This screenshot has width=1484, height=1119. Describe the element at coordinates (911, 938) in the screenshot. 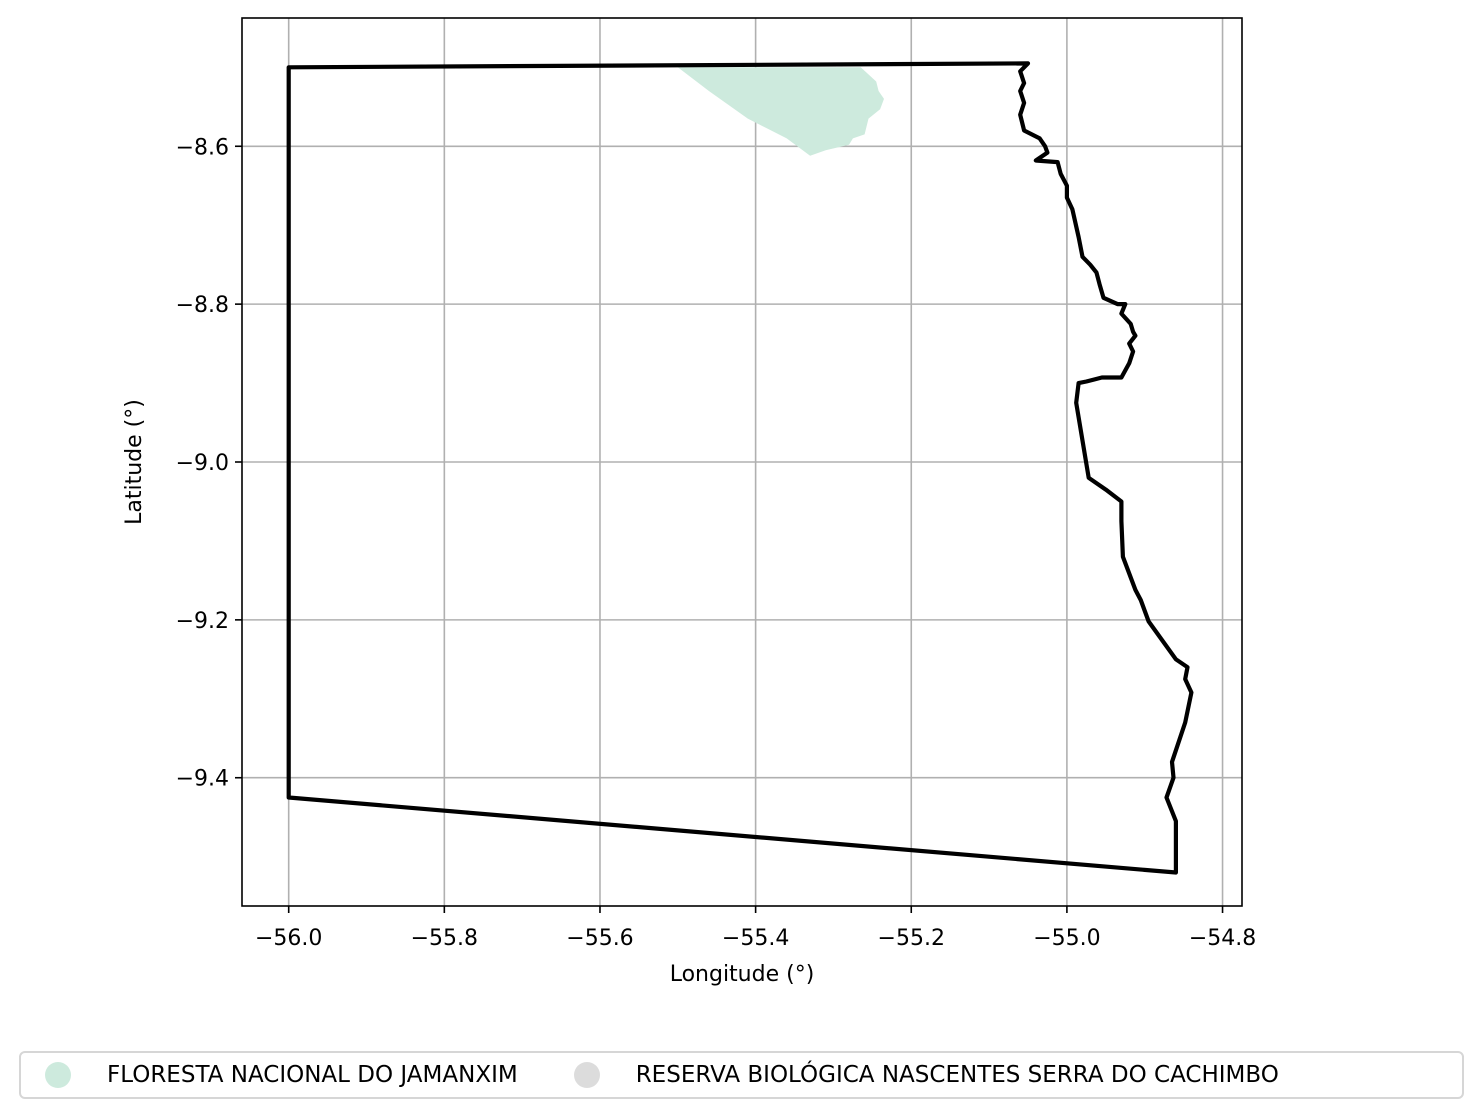

I see `x-tick-label: −55.2` at that location.